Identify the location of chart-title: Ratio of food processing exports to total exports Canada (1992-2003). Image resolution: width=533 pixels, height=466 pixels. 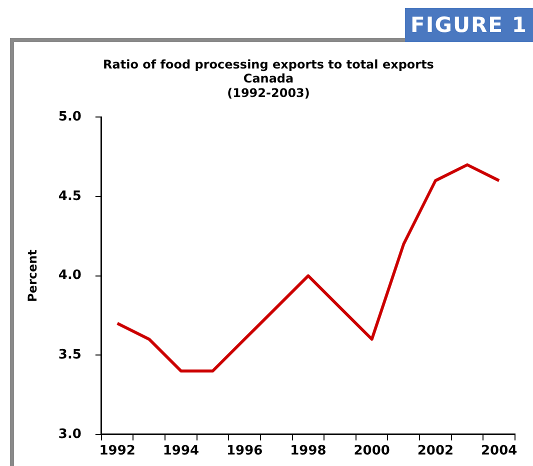
(268, 78).